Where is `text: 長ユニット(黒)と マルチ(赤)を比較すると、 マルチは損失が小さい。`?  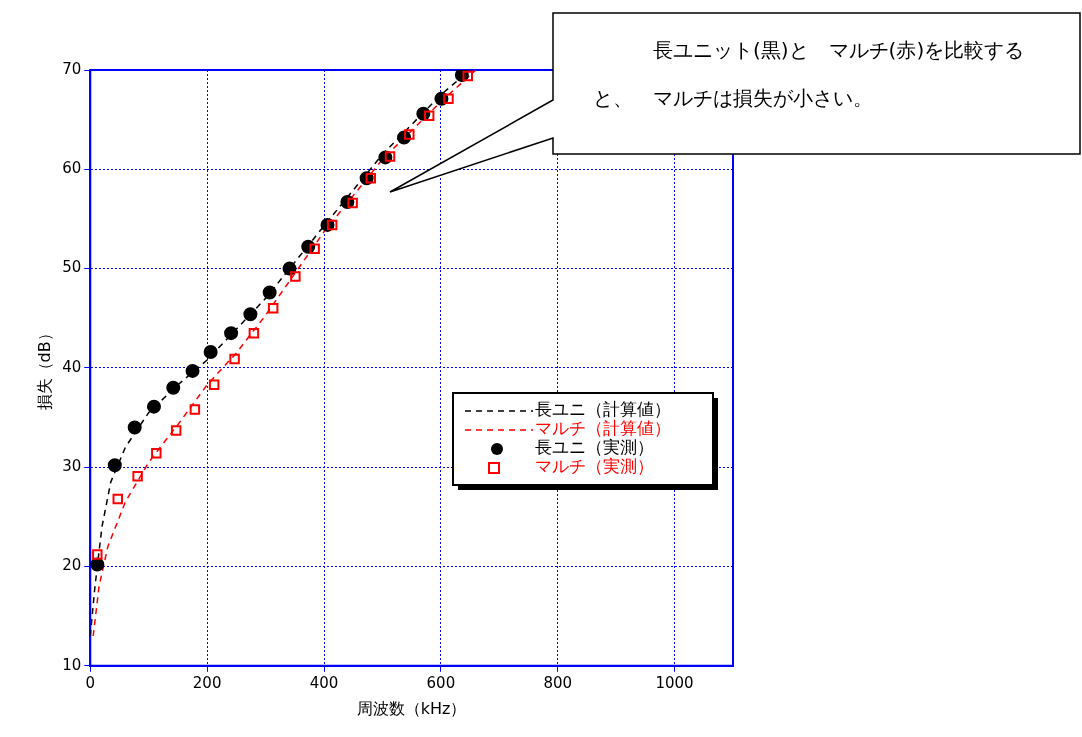
text: 長ユニット(黒)と マルチ(赤)を比較すると、 マルチは損失が小さい。 is located at coordinates (809, 74).